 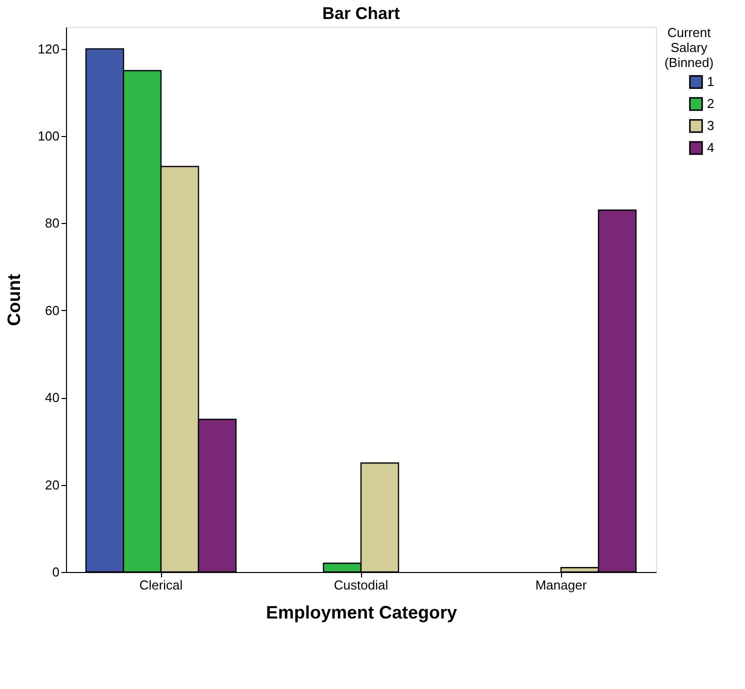 What do you see at coordinates (689, 47) in the screenshot?
I see `legend-title: Current Salary (Binned)` at bounding box center [689, 47].